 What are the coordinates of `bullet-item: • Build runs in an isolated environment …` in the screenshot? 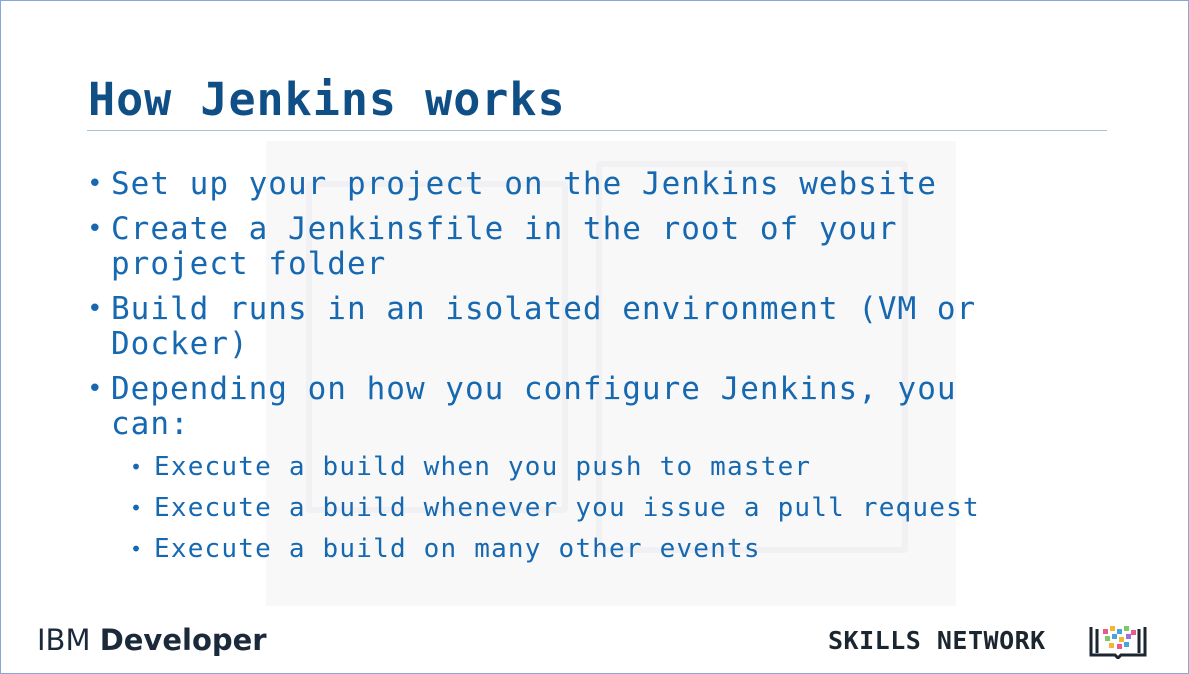 It's located at (571, 327).